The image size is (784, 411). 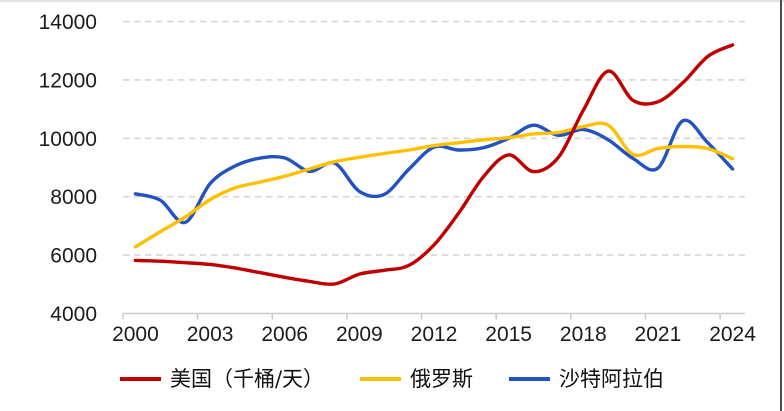 What do you see at coordinates (135, 334) in the screenshot?
I see `x-axis-label: 2000` at bounding box center [135, 334].